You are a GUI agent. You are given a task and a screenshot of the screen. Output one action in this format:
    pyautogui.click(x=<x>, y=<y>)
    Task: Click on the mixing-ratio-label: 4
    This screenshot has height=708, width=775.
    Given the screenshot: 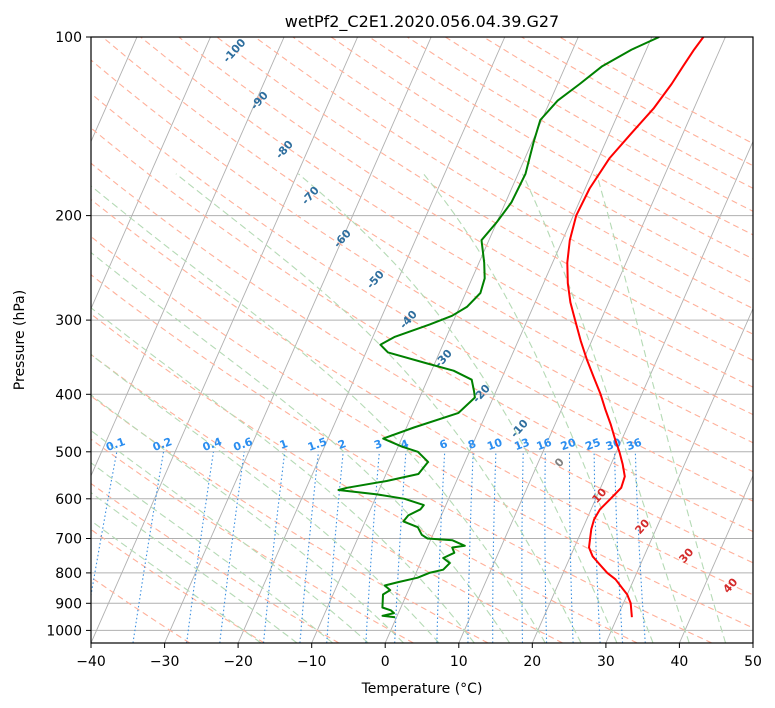 What is the action you would take?
    pyautogui.click(x=405, y=444)
    